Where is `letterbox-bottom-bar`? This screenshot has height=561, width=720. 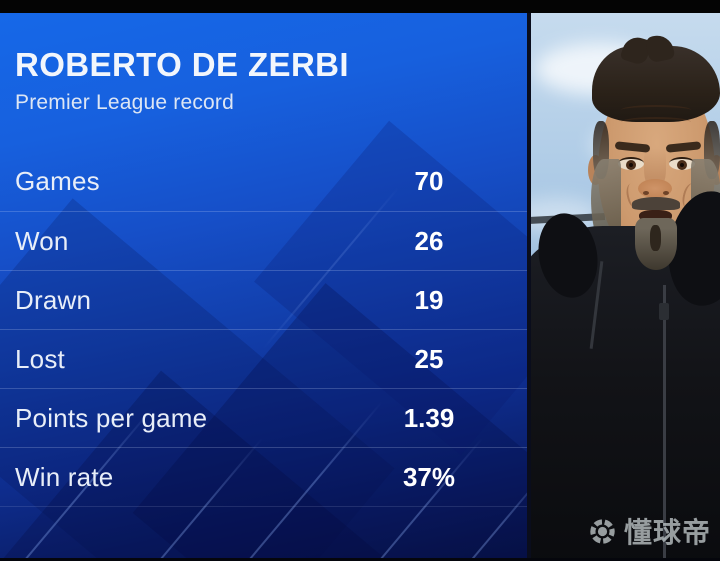
letterbox-bottom-bar is located at coordinates (360, 559).